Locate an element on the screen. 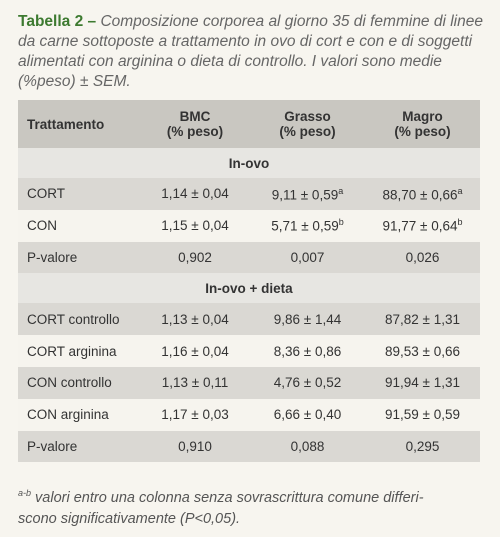 This screenshot has height=537, width=500. section-row: In-ovo is located at coordinates (249, 163).